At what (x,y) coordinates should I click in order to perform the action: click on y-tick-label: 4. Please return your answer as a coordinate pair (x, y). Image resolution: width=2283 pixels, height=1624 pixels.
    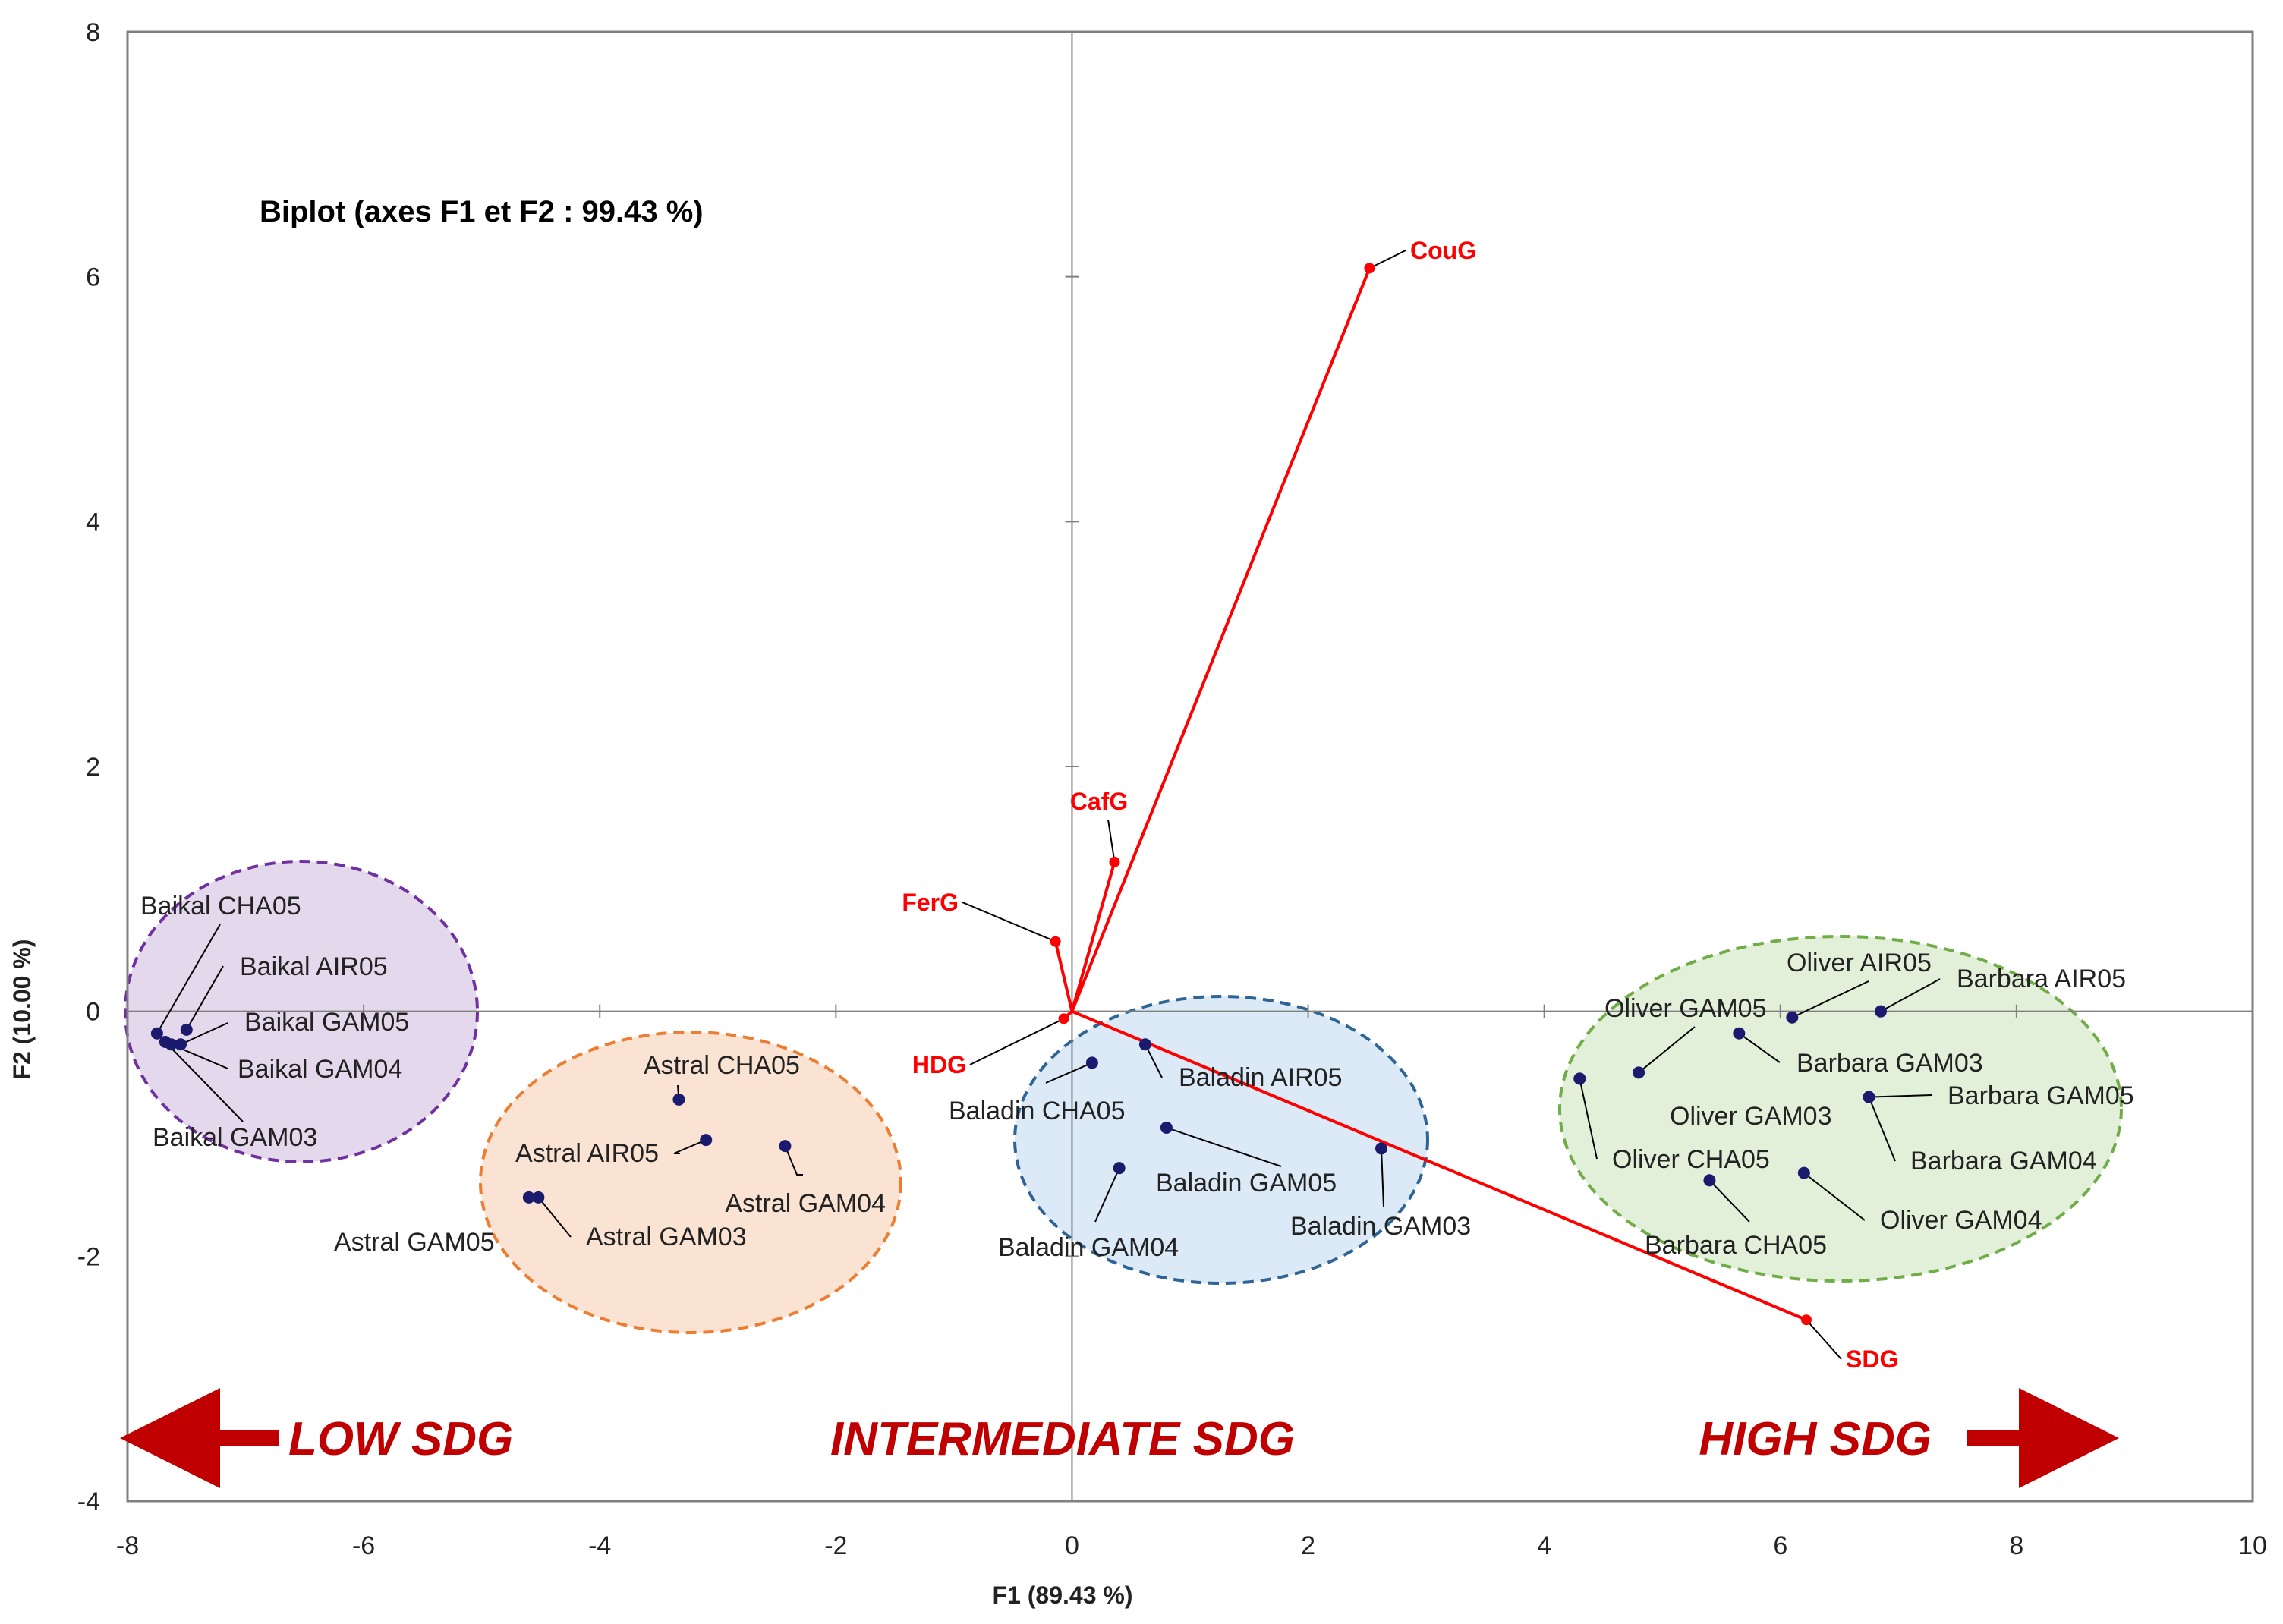
    Looking at the image, I should click on (93, 522).